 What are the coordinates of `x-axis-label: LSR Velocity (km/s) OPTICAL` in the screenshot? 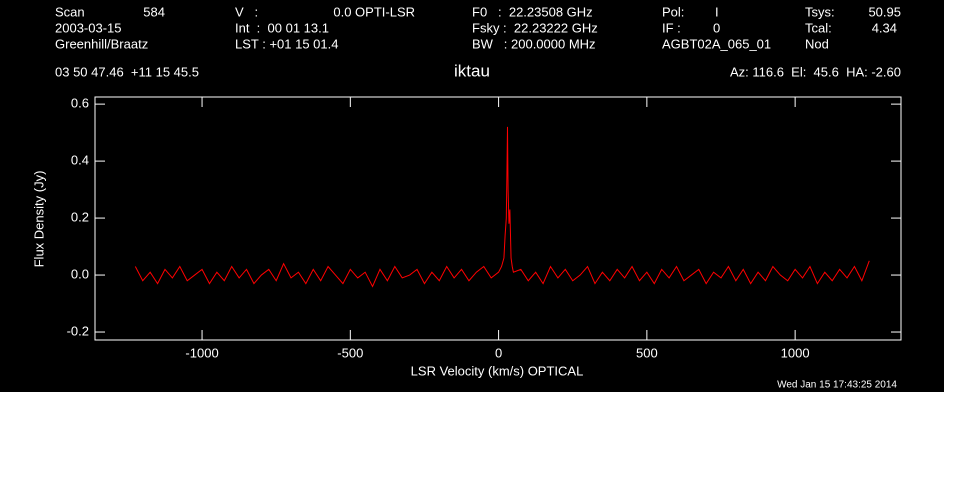 It's located at (497, 370).